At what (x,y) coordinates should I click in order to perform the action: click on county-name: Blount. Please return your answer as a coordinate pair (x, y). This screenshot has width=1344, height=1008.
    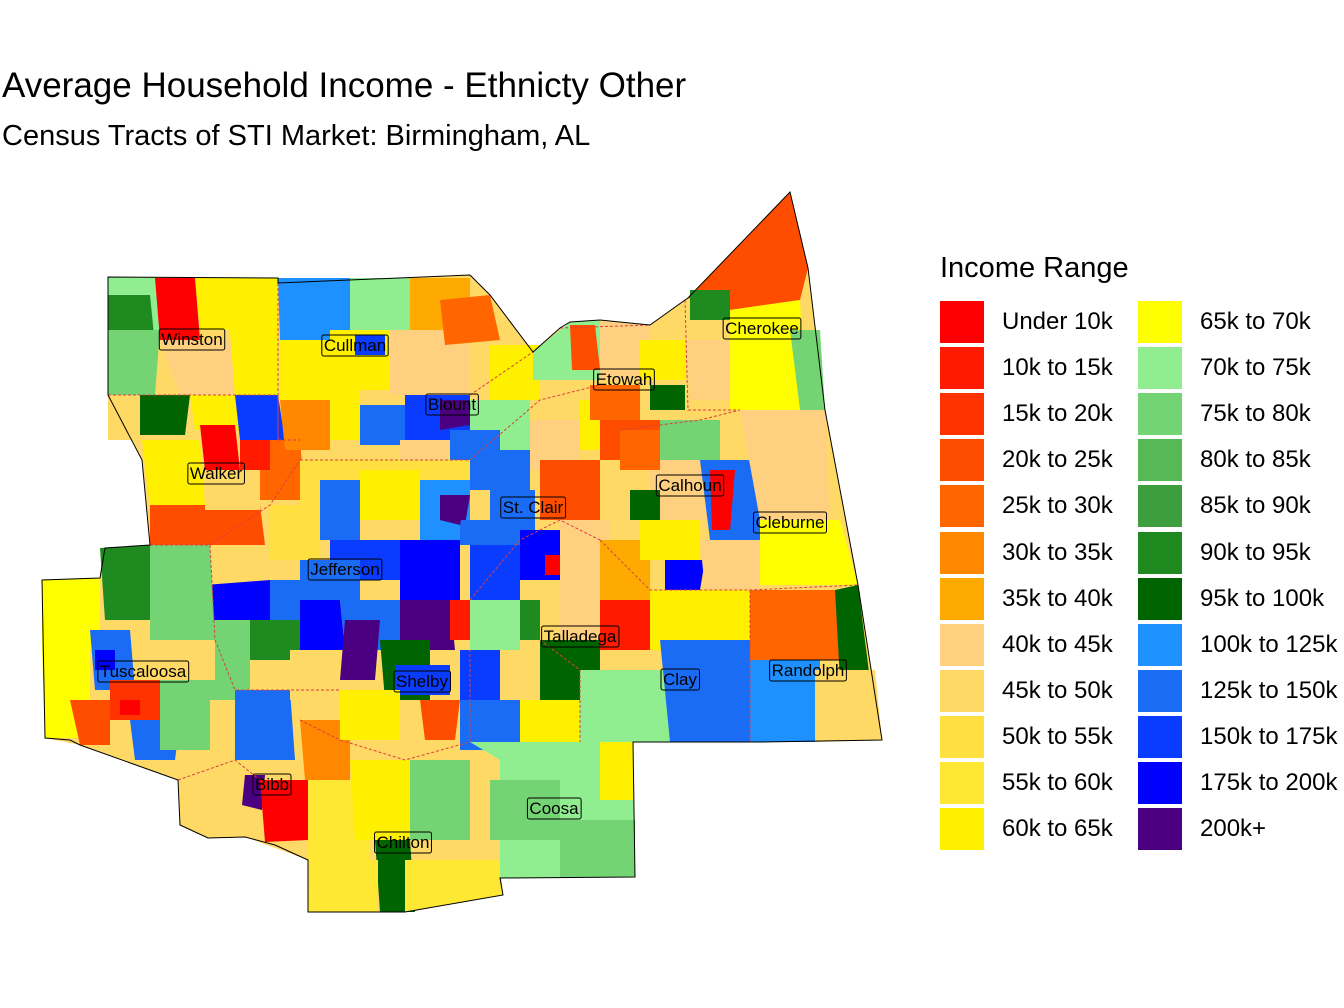
    Looking at the image, I should click on (452, 404).